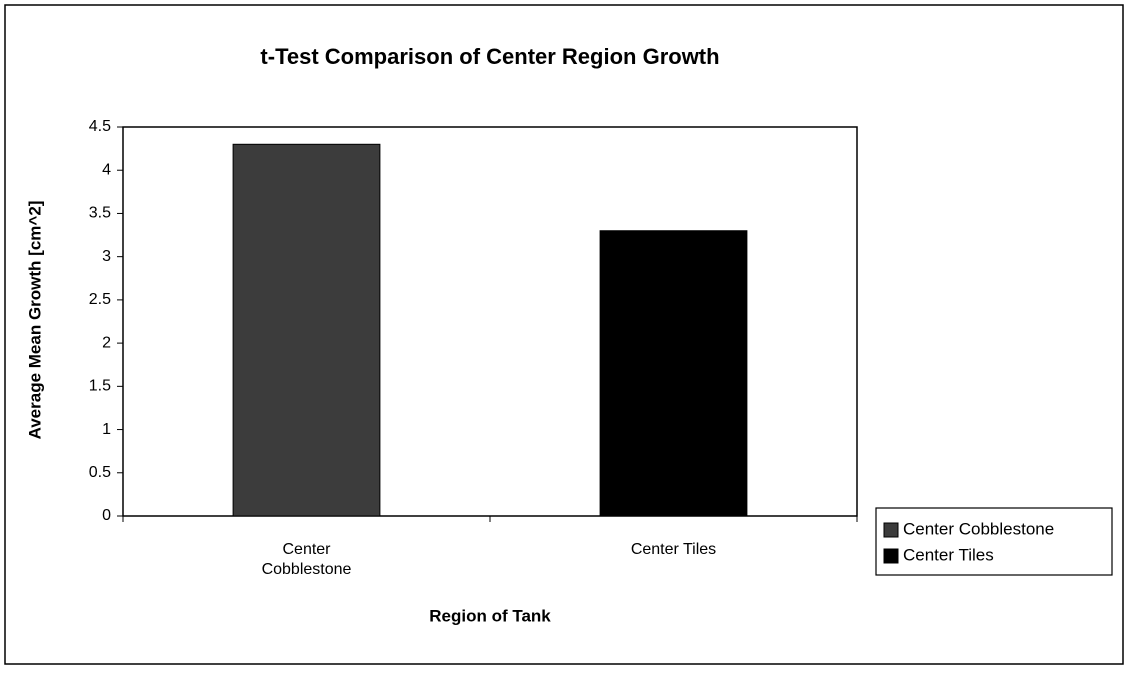  I want to click on y-tick-label: 2.5, so click(100, 299).